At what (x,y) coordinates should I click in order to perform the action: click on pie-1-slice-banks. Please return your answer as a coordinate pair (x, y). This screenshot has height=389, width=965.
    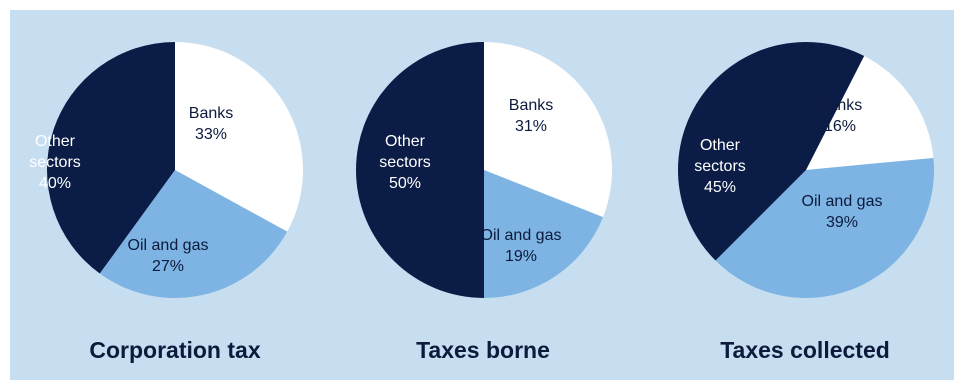
    Looking at the image, I should click on (548, 130).